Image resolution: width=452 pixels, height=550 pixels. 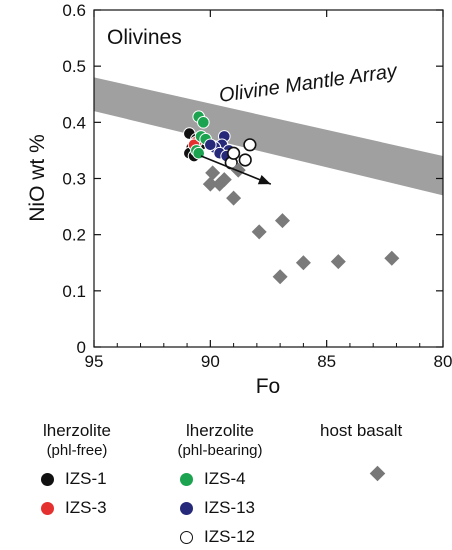 I want to click on trend-arrow-shaft, so click(x=236, y=170).